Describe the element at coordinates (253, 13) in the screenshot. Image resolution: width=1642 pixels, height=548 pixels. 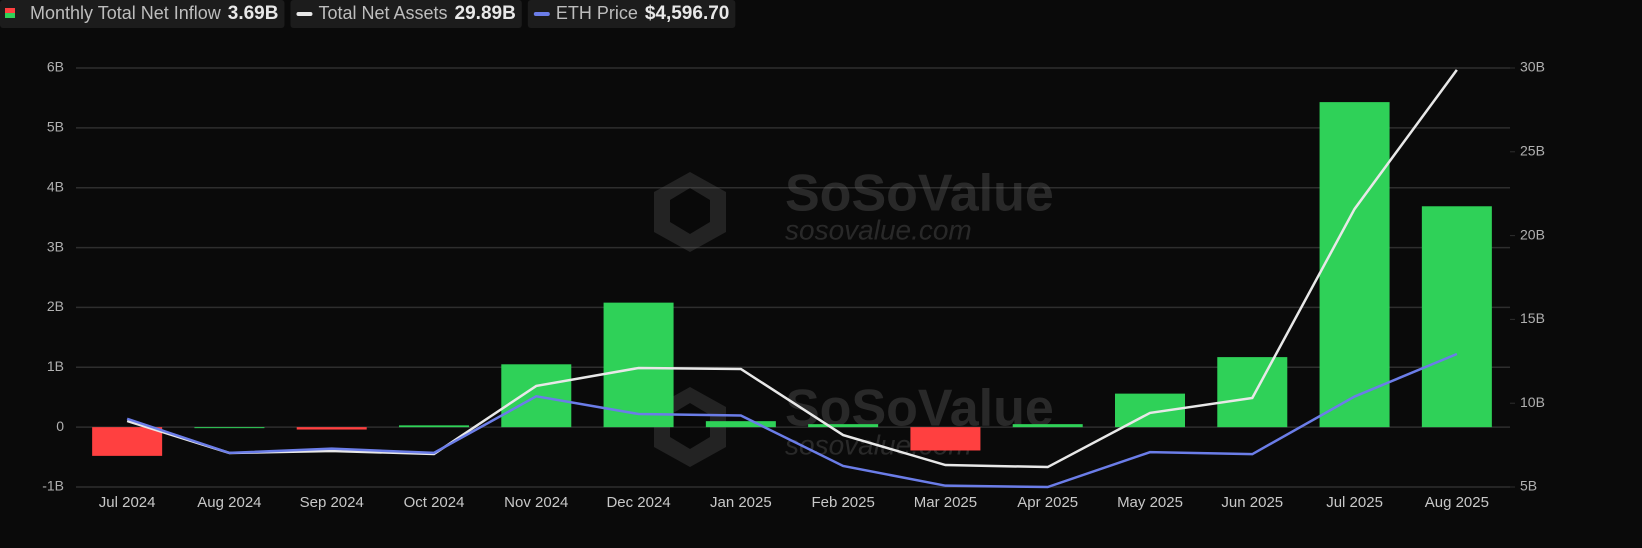
I see `legend-value: 3.69B` at that location.